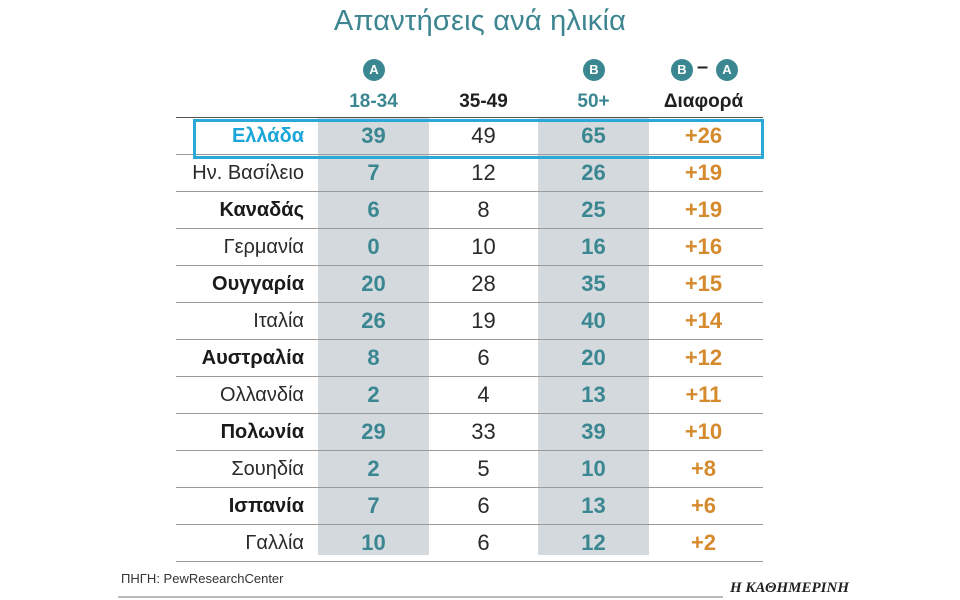 Image resolution: width=960 pixels, height=600 pixels. I want to click on value-18-34: 26, so click(373, 320).